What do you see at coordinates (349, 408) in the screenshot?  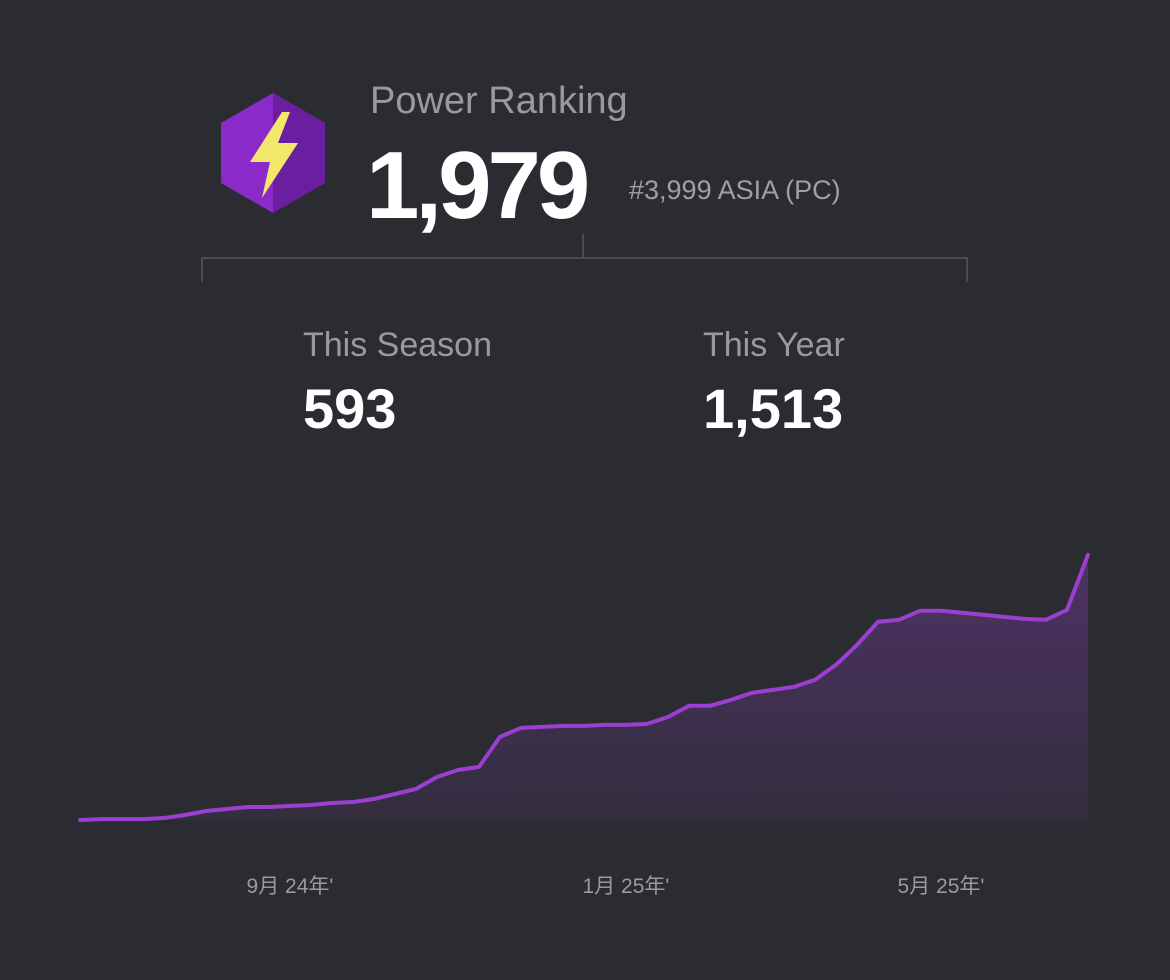 I see `stat-value: 593` at bounding box center [349, 408].